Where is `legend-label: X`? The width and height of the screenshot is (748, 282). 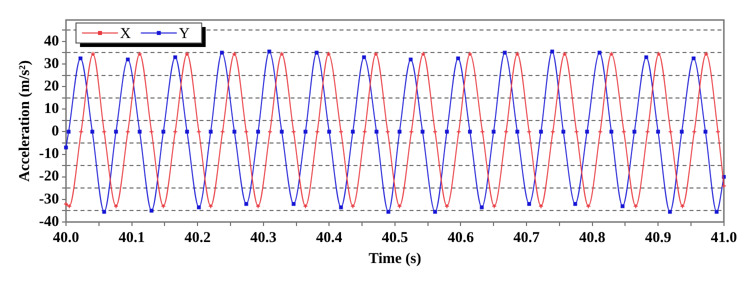
legend-label: X is located at coordinates (125, 34).